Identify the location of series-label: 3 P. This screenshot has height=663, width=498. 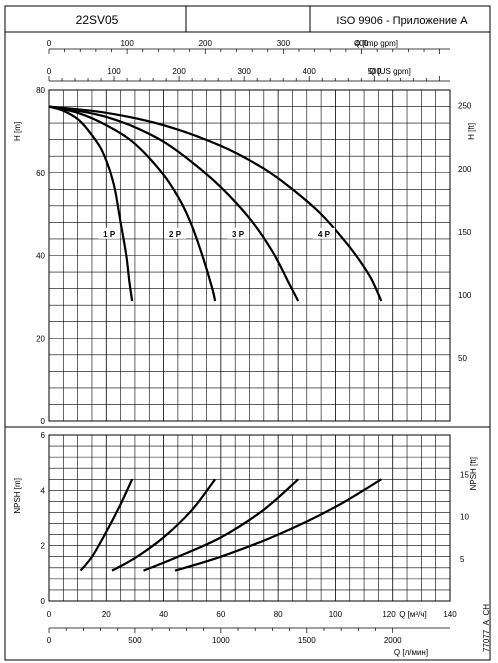
(238, 234).